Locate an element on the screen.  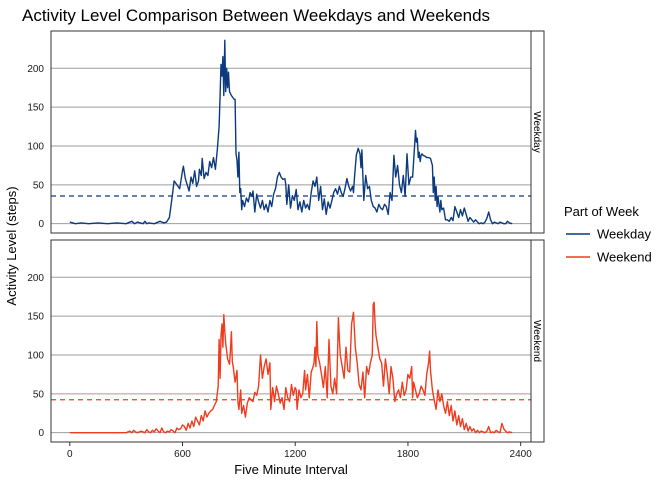
legend-label-weekend: Weekend is located at coordinates (624, 257).